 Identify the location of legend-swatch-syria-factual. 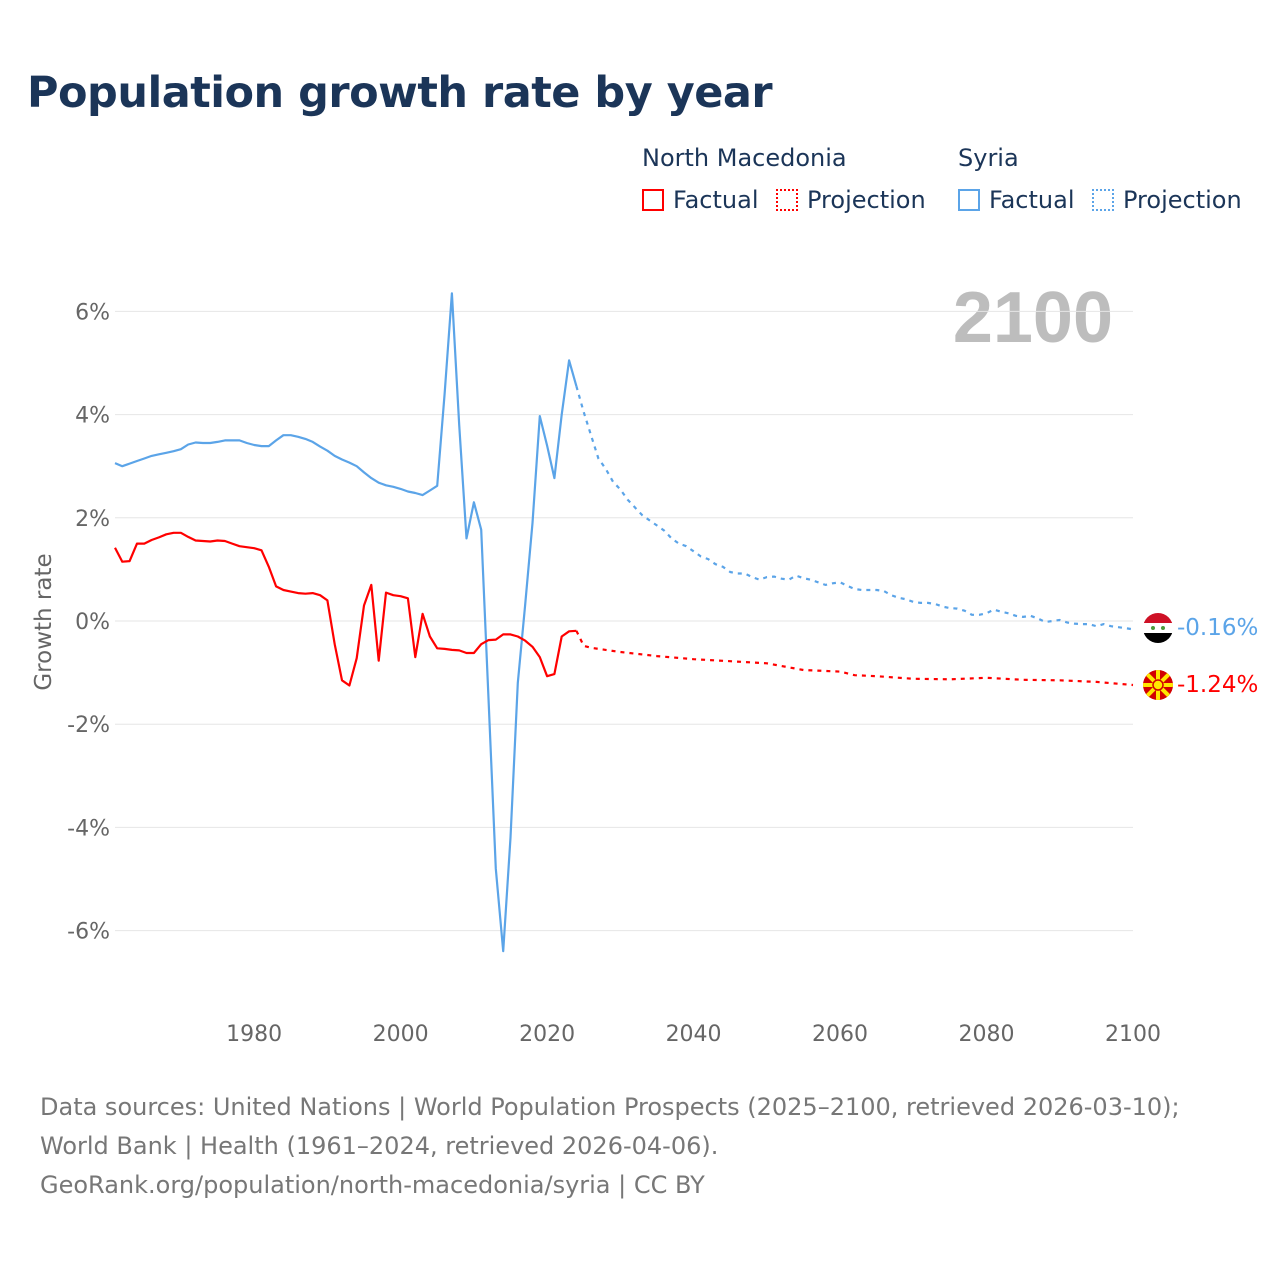
(969, 200).